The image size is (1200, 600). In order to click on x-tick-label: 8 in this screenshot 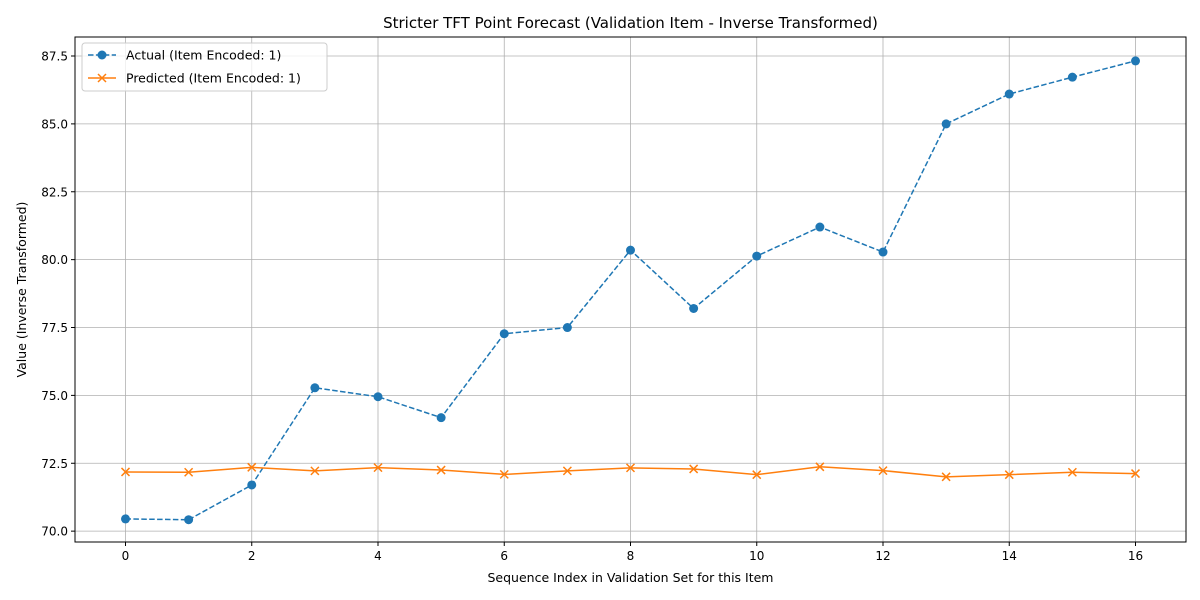, I will do `click(631, 556)`.